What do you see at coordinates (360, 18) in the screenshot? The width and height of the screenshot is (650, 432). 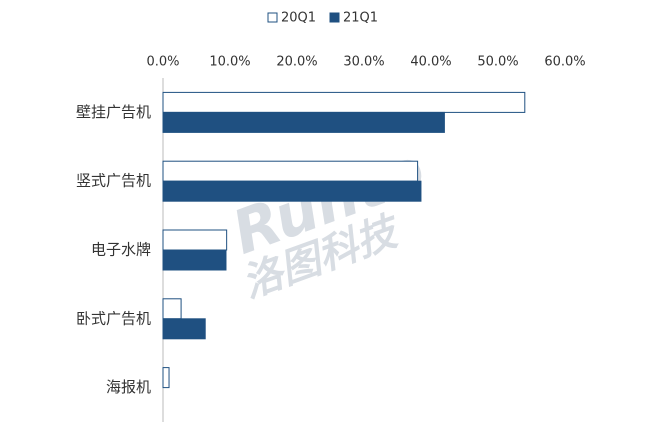 I see `legend-label: 21Q1` at bounding box center [360, 18].